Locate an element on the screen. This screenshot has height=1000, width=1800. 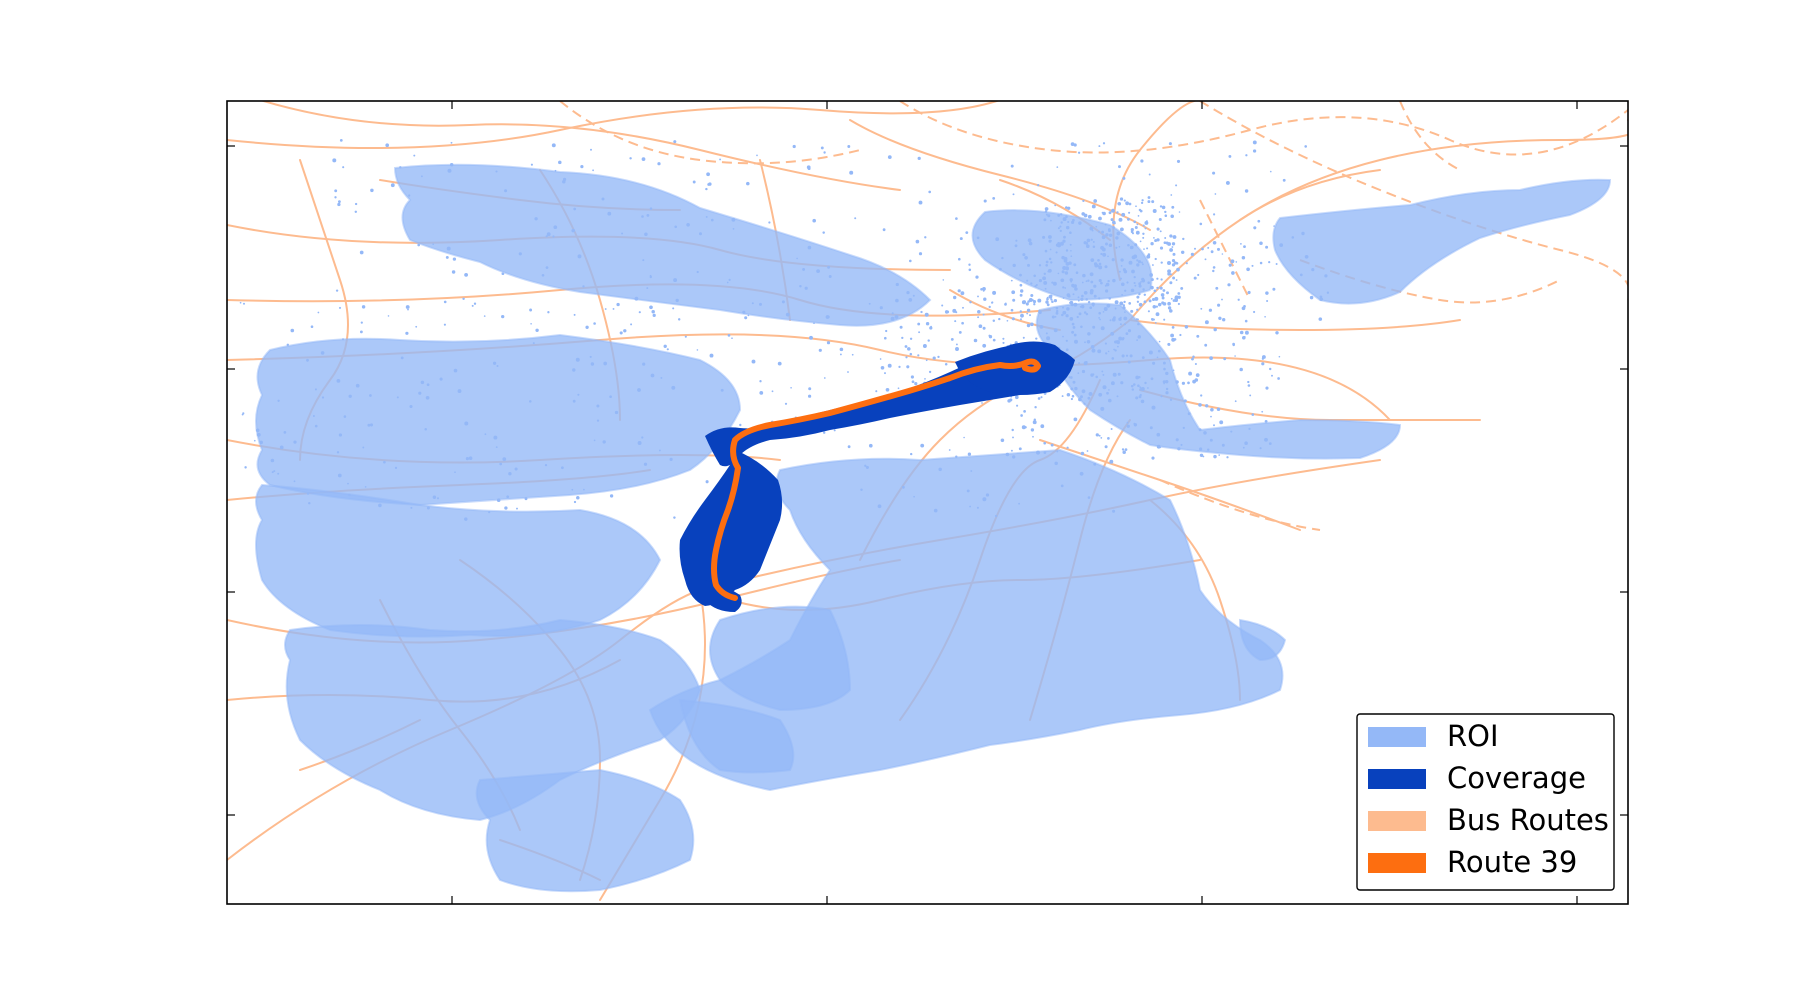
legend-swatch-coverage is located at coordinates (1397, 779).